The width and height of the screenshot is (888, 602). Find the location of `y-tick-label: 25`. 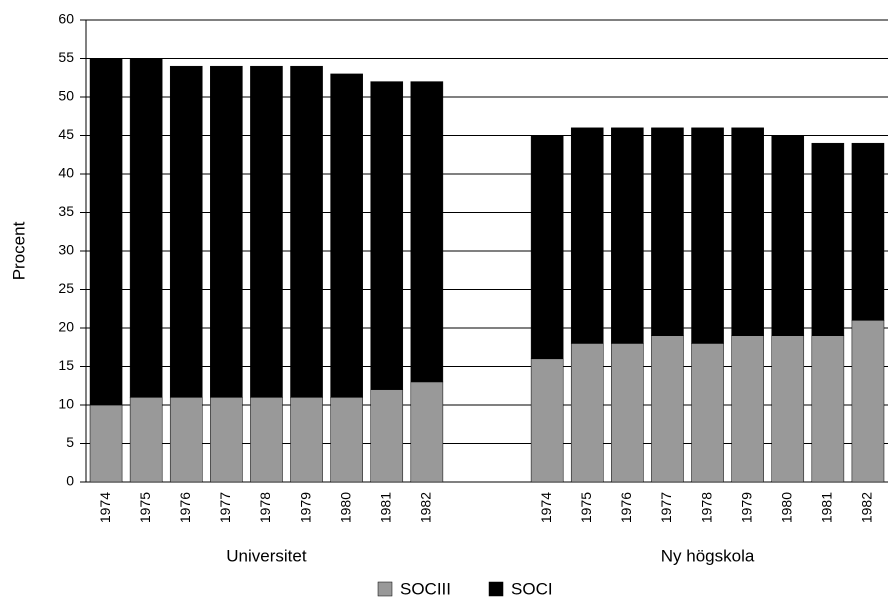

y-tick-label: 25 is located at coordinates (66, 288).